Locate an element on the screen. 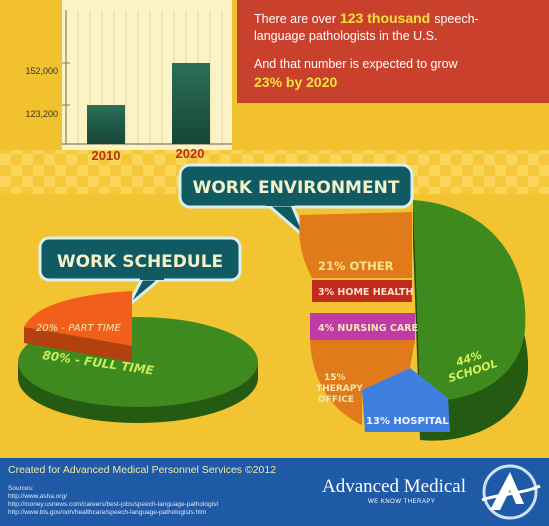 This screenshot has width=549, height=526. pie-slice-nursing-care is located at coordinates (362, 326).